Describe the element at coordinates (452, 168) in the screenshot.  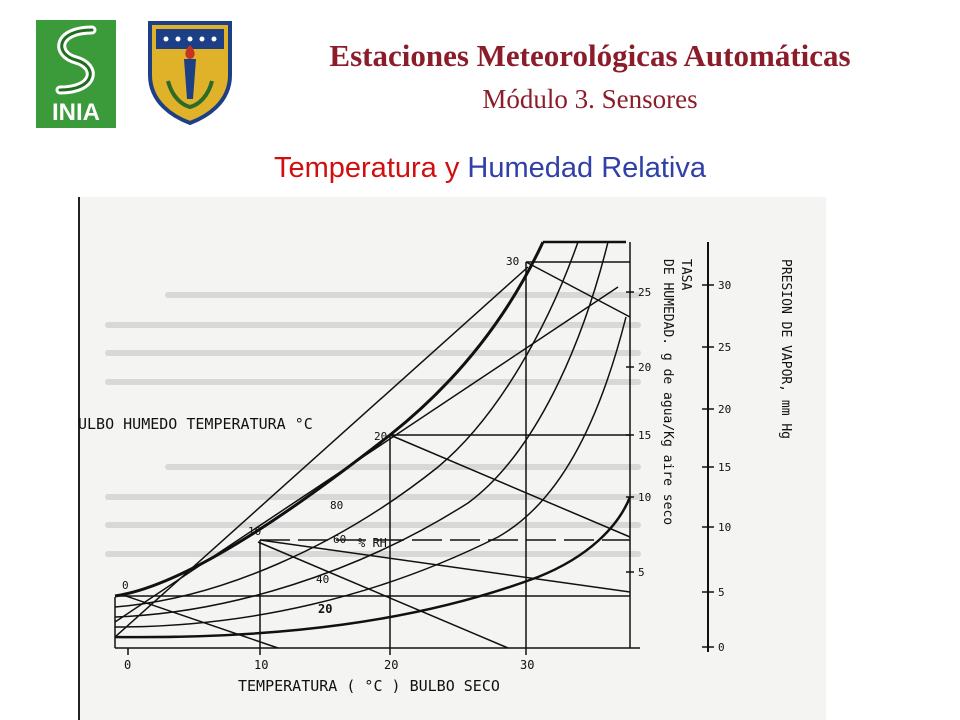
I see `section-title-join: y` at that location.